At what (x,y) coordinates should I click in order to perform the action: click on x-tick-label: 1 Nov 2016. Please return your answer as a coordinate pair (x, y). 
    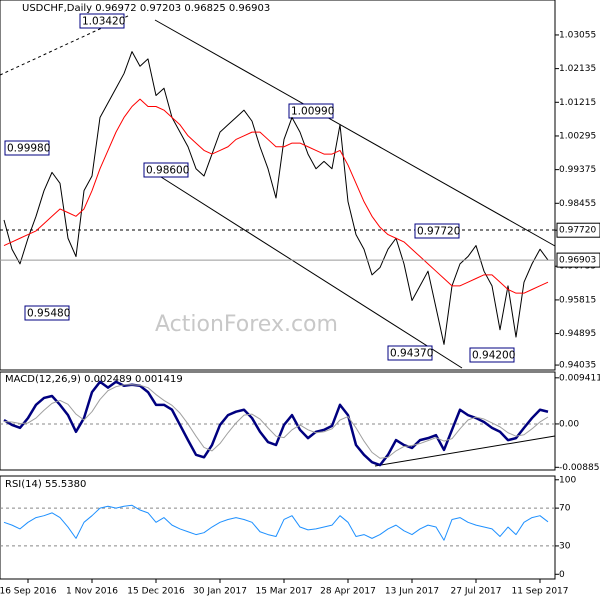
    Looking at the image, I should click on (92, 592).